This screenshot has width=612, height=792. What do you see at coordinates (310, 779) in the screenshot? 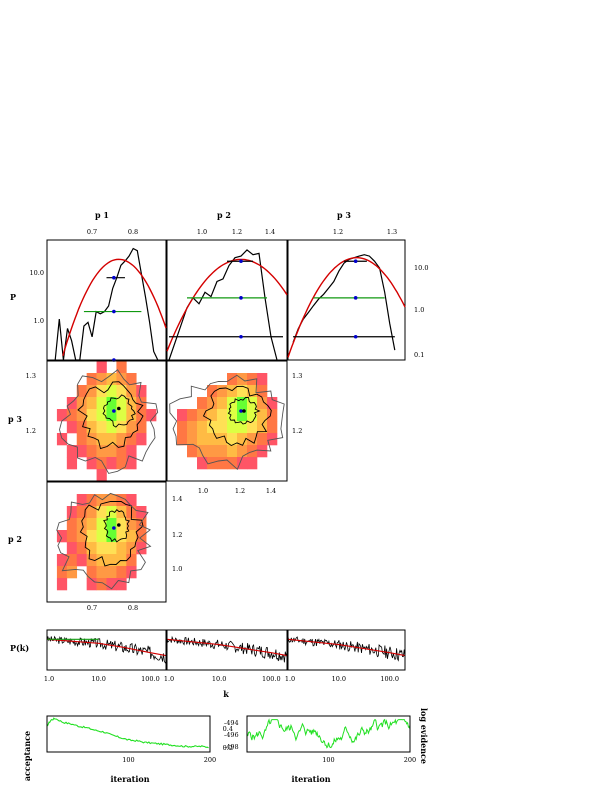
I see `iteration-label-right: iteration` at bounding box center [310, 779].